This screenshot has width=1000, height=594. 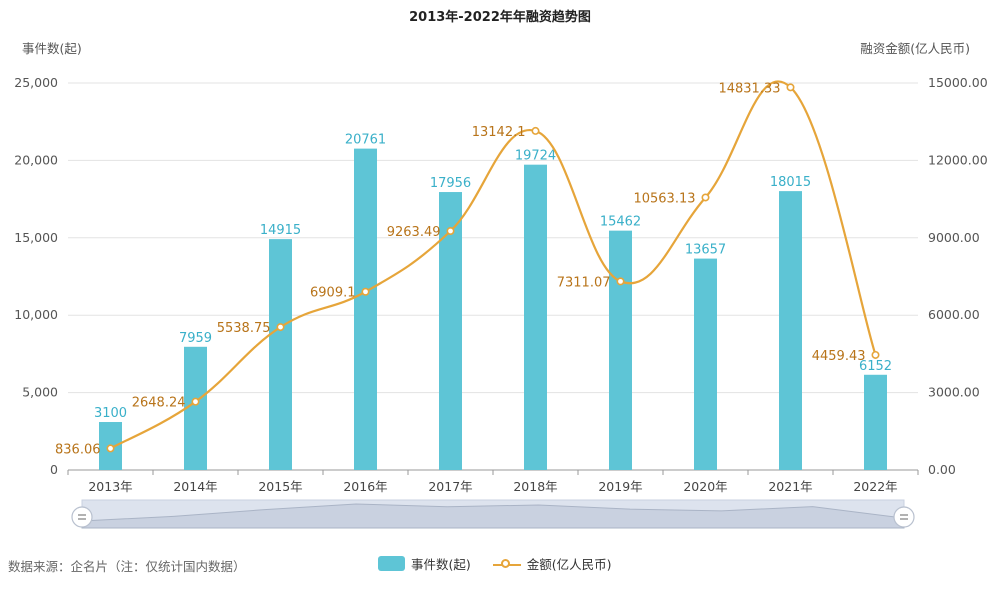 I want to click on legend-item-events: 事件数(起), so click(x=424, y=563).